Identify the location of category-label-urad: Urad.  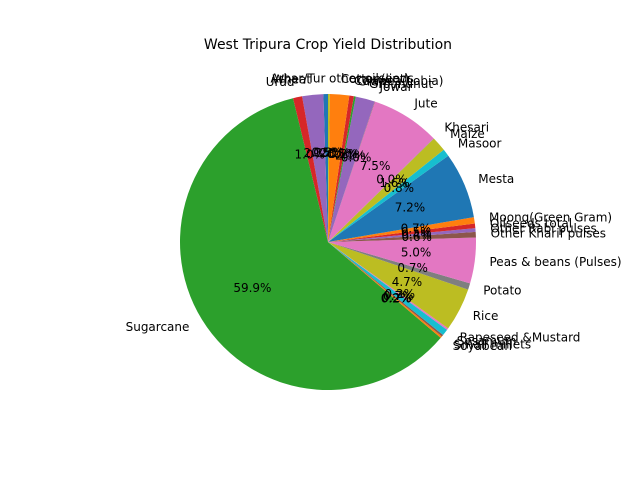
(280, 82).